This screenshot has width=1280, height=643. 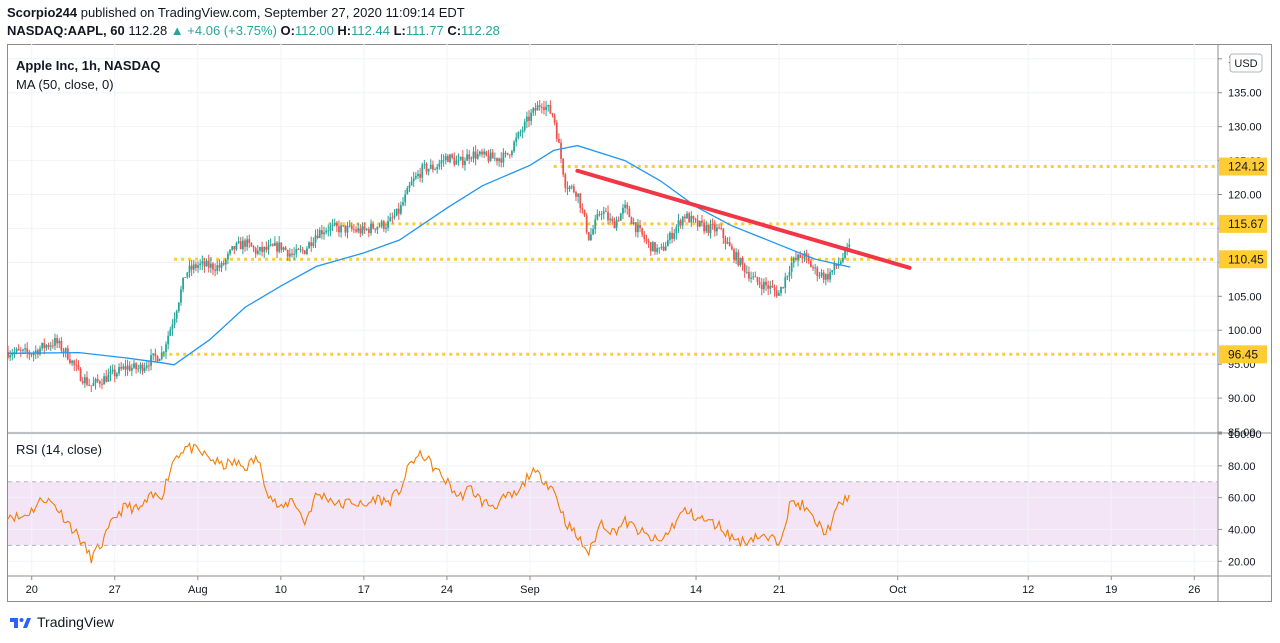 What do you see at coordinates (399, 30) in the screenshot?
I see `low-label: L:` at bounding box center [399, 30].